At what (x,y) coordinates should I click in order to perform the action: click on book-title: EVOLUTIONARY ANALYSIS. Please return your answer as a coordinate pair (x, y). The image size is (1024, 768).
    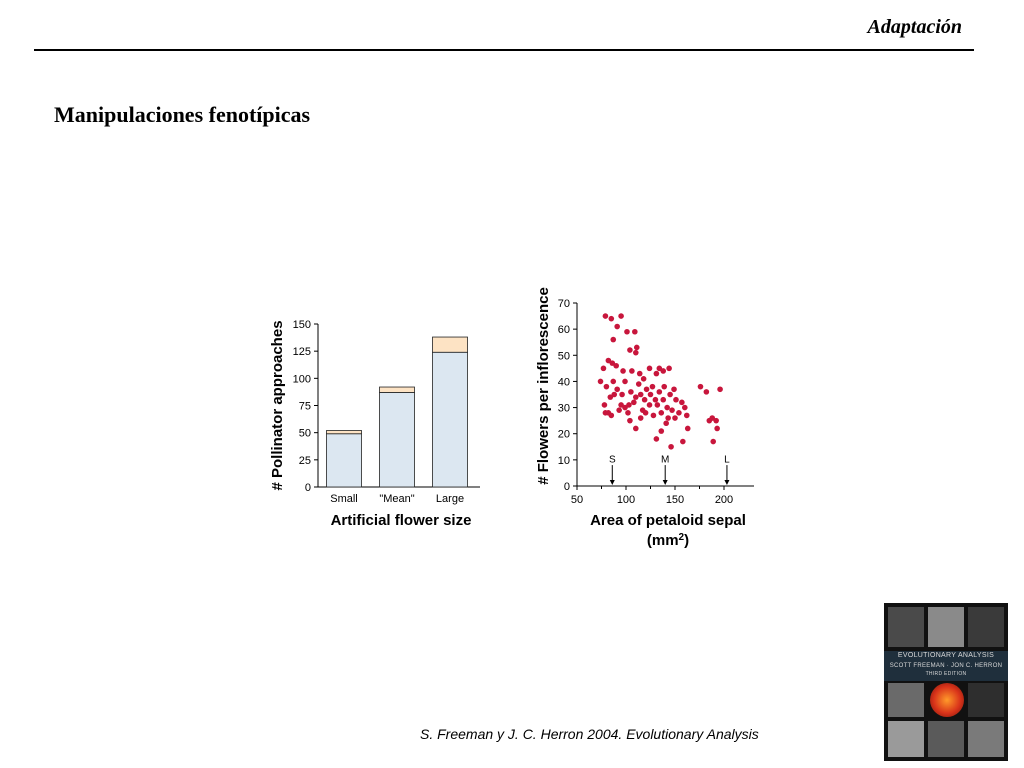
    Looking at the image, I should click on (946, 655).